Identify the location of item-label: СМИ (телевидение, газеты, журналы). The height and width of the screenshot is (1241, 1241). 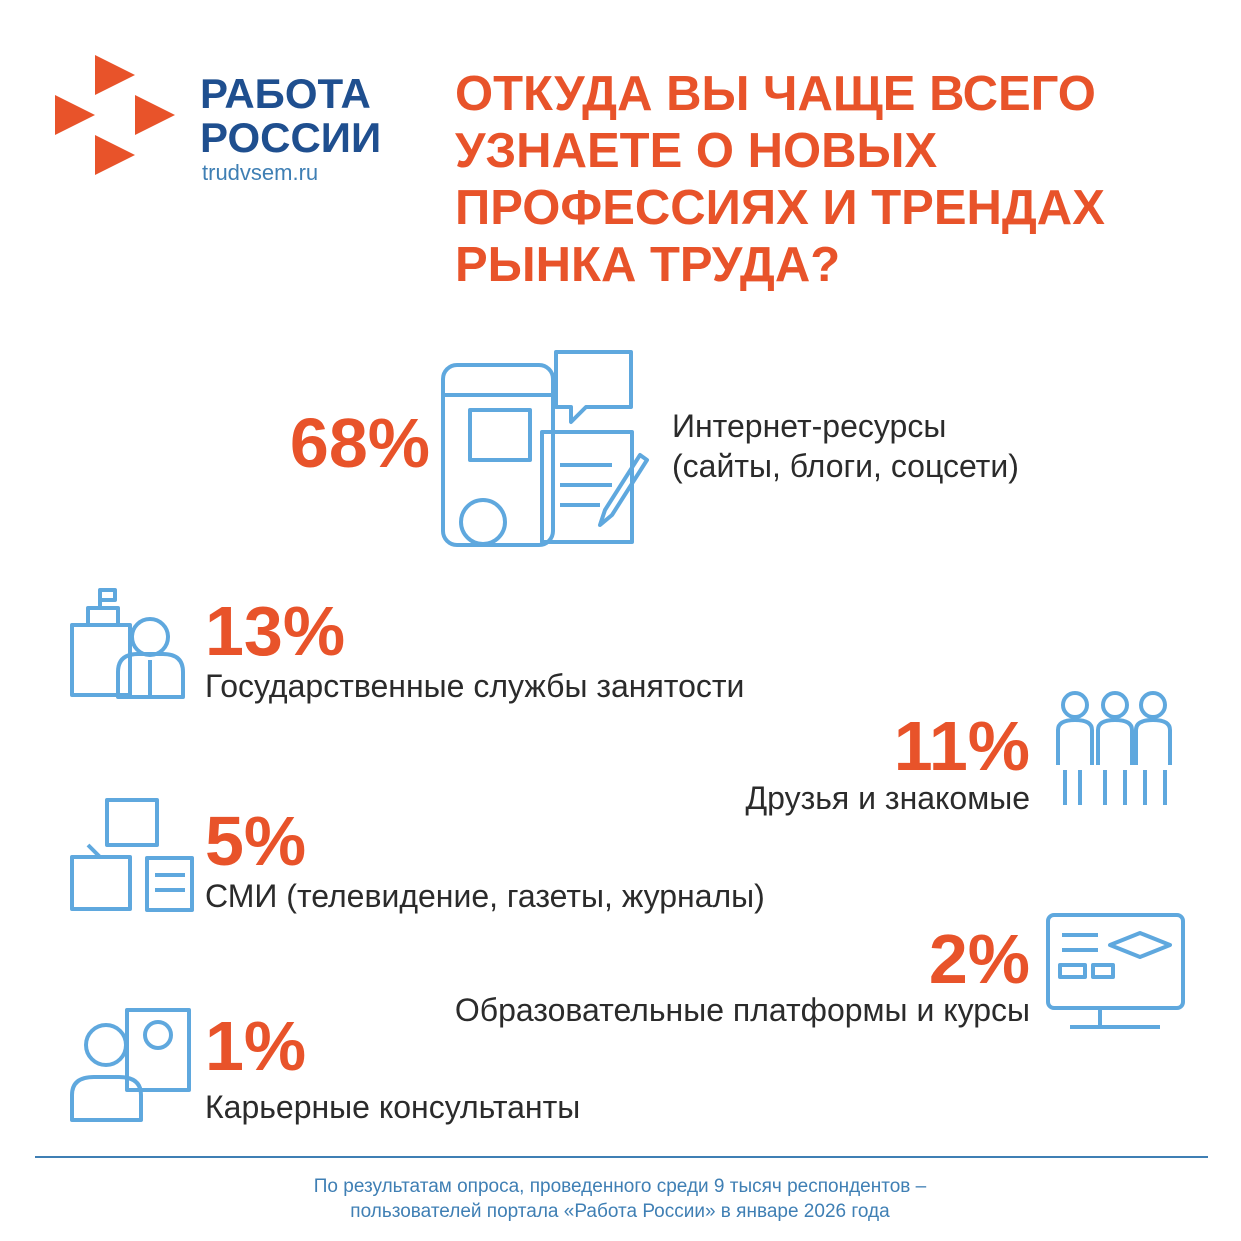
(485, 896).